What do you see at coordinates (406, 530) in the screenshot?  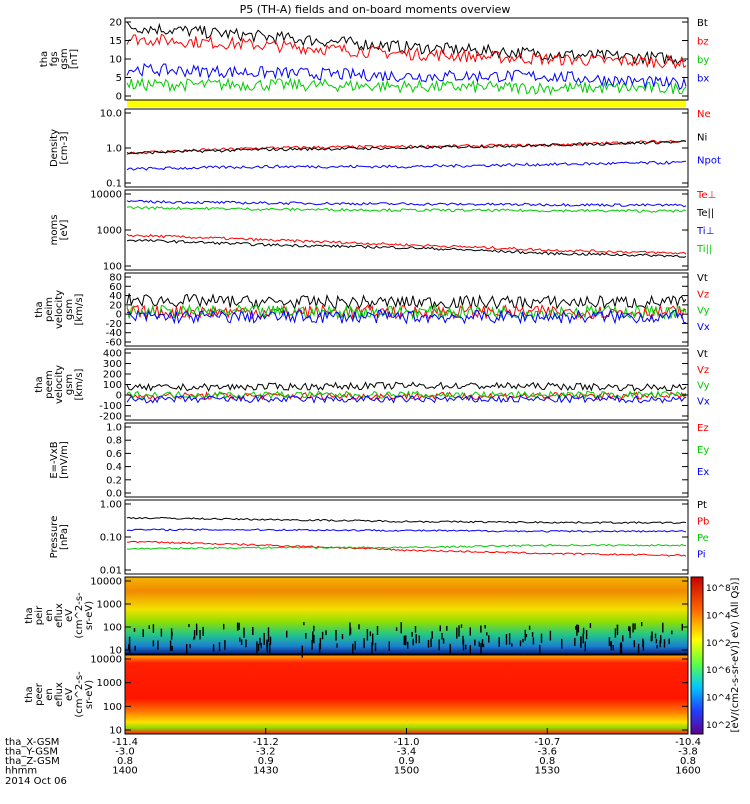 I see `series-Pi-line` at bounding box center [406, 530].